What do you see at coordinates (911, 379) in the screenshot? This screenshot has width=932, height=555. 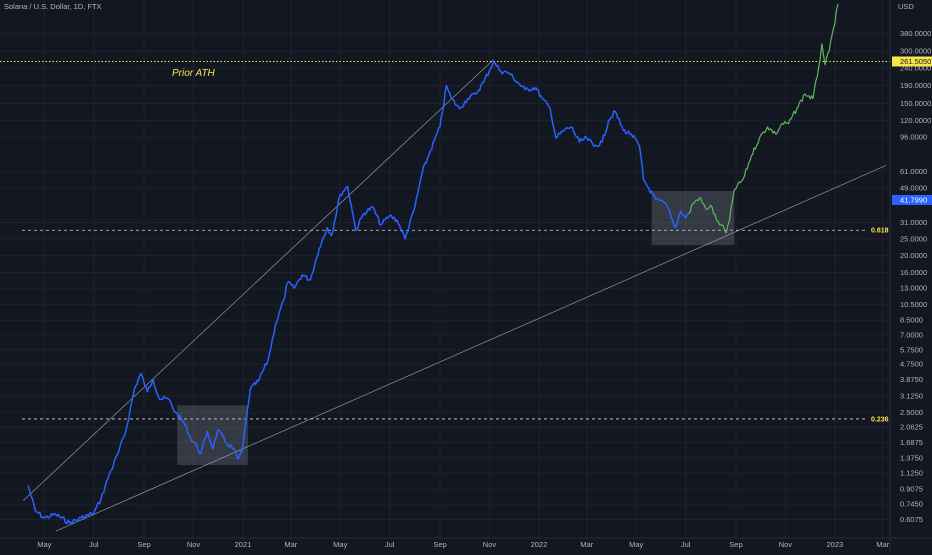 I see `y-tick-label: 3.8750` at bounding box center [911, 379].